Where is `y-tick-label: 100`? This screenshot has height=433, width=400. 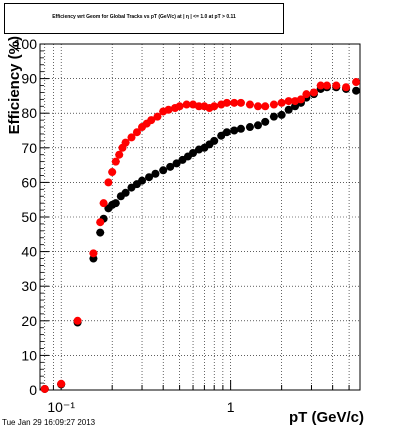 y-tick-label: 100 is located at coordinates (26, 44).